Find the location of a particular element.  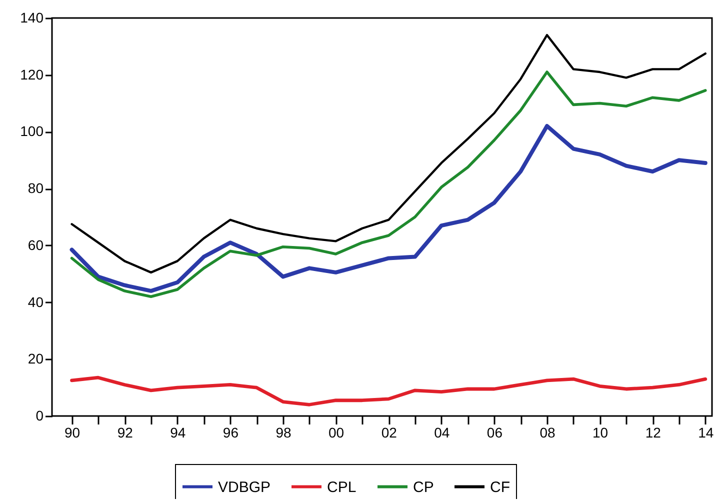

line-series is located at coordinates (389, 391).